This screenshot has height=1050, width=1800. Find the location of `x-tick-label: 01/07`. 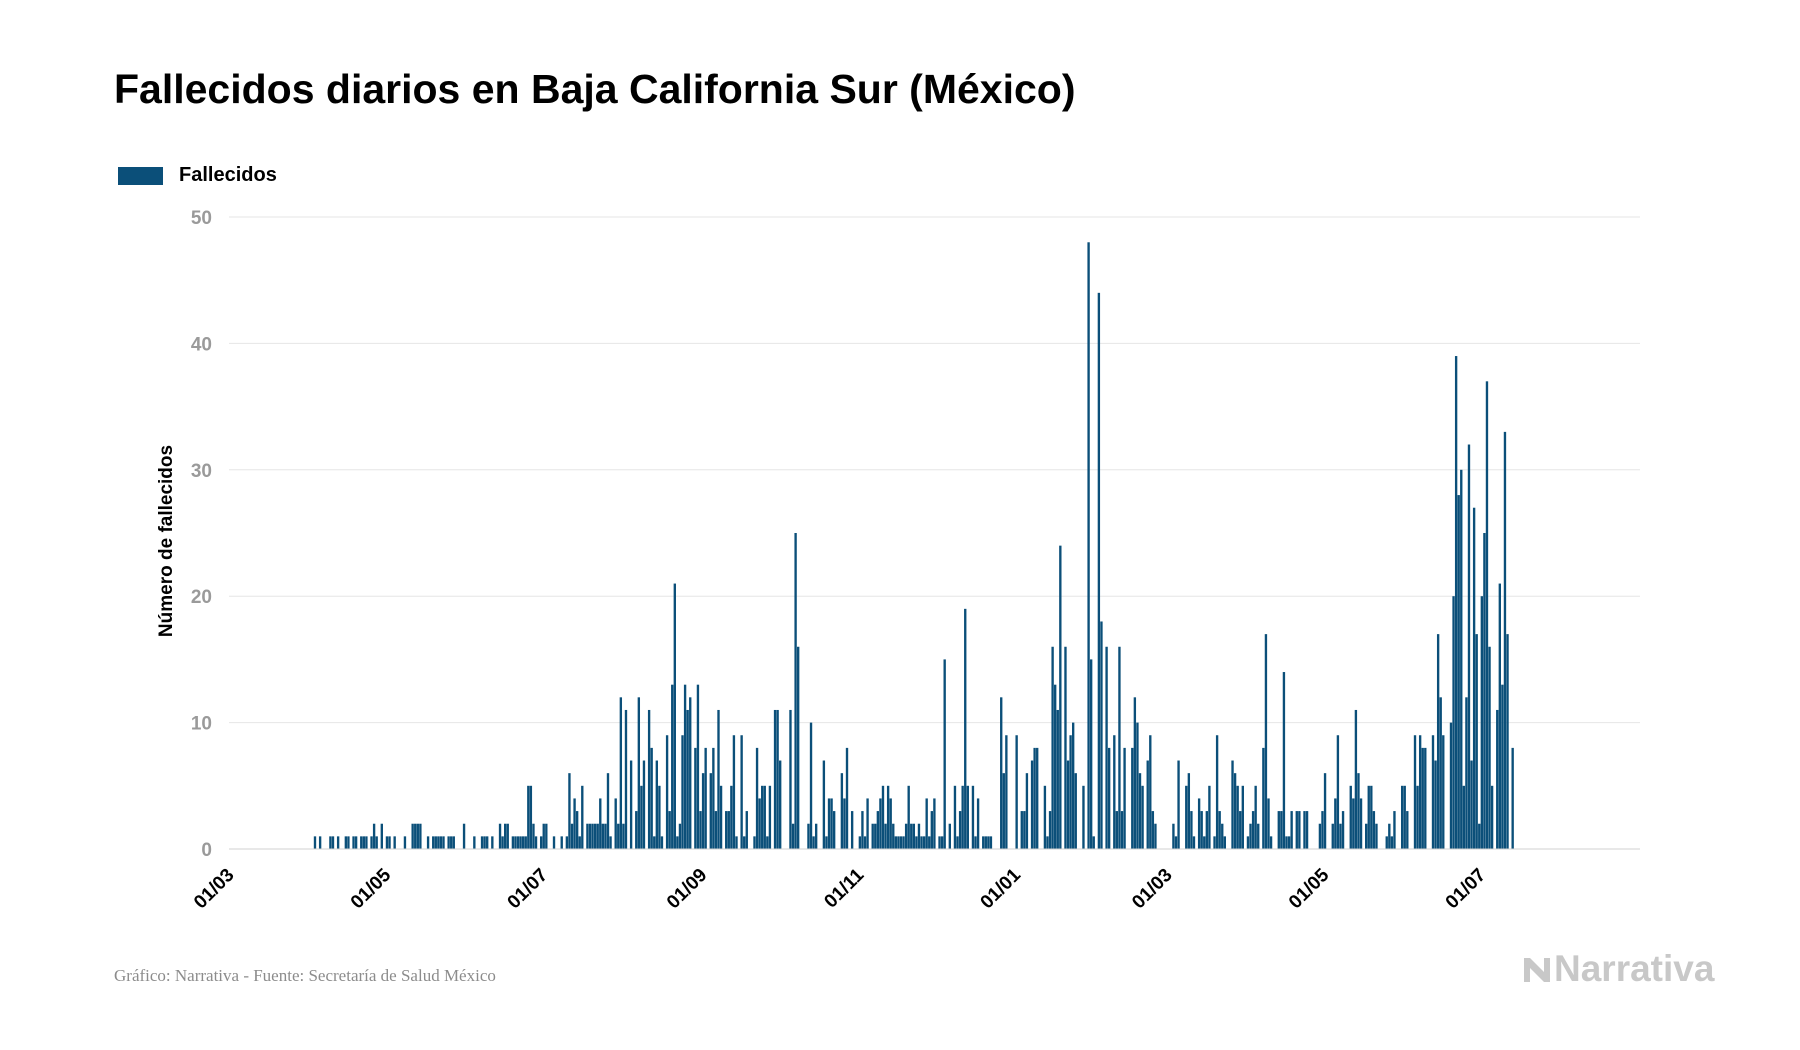

x-tick-label: 01/07 is located at coordinates (1466, 889).